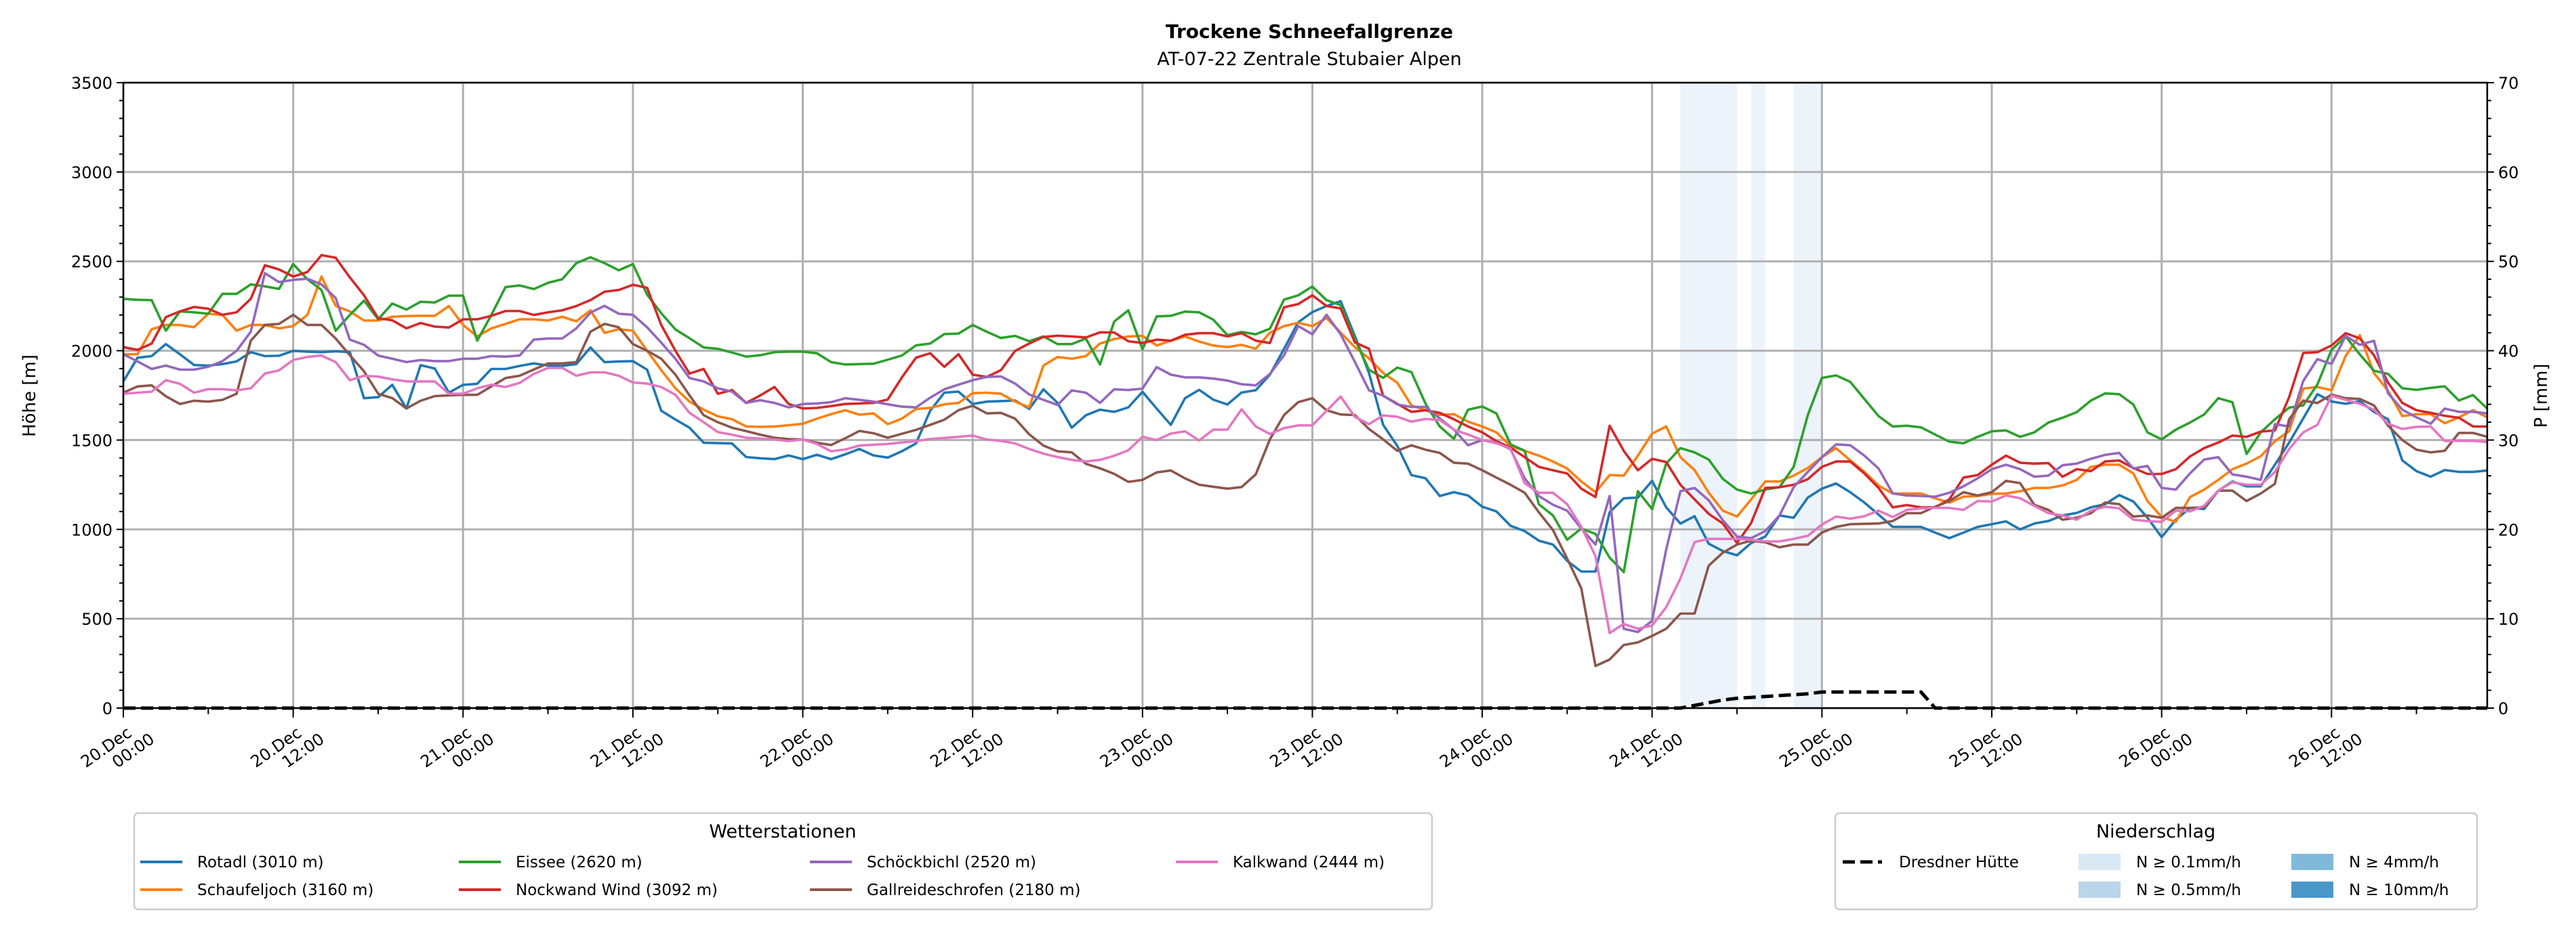 The image size is (2576, 929). What do you see at coordinates (1959, 862) in the screenshot?
I see `legend-precip-label: Dresdner Hütte` at bounding box center [1959, 862].